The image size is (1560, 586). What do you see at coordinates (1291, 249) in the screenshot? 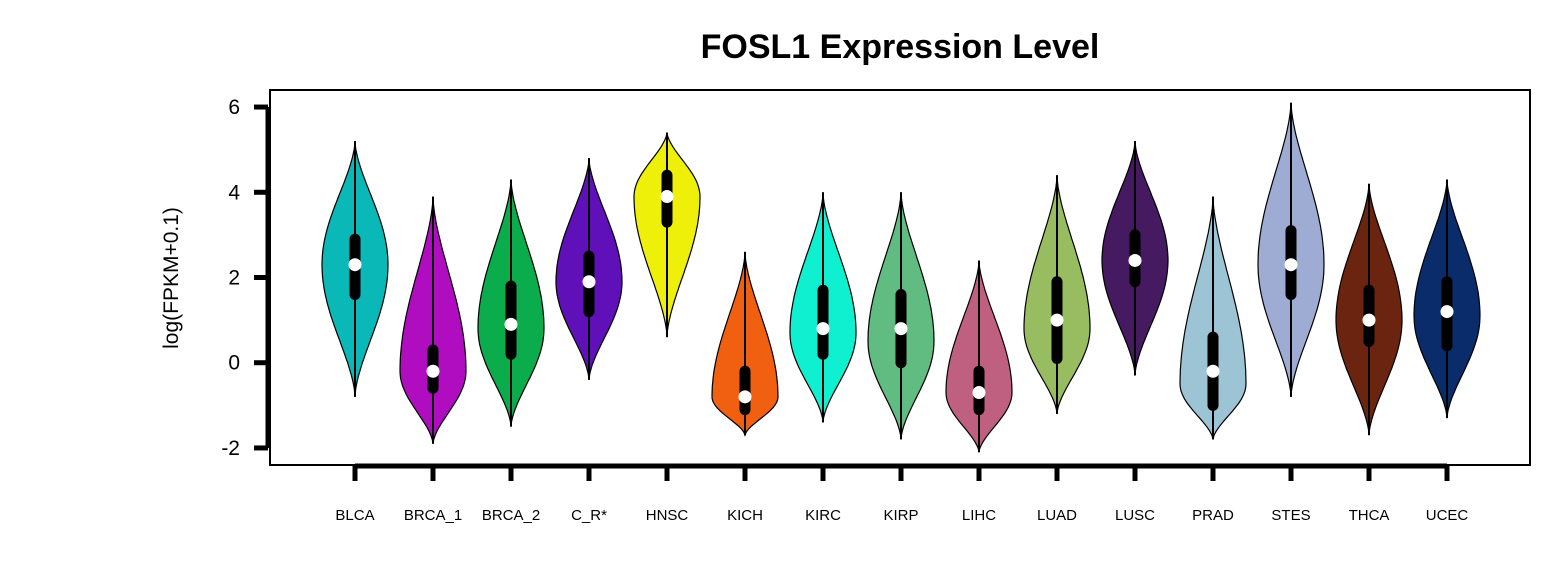
I see `violin-stes` at bounding box center [1291, 249].